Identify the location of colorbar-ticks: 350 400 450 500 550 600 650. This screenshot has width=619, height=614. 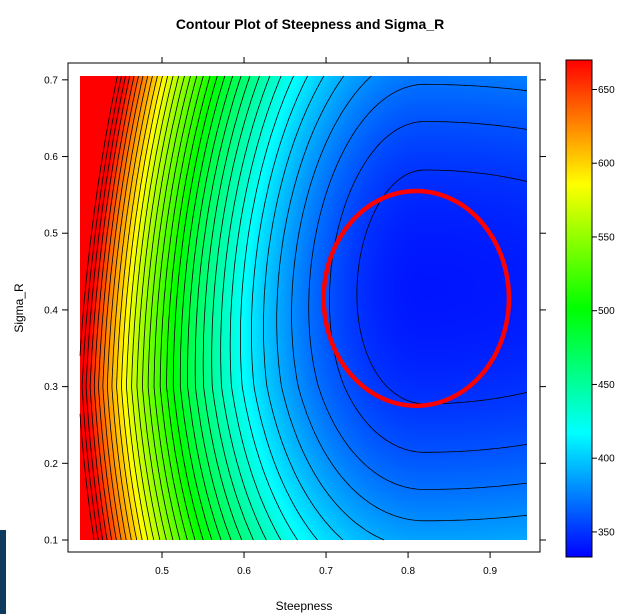
(603, 311).